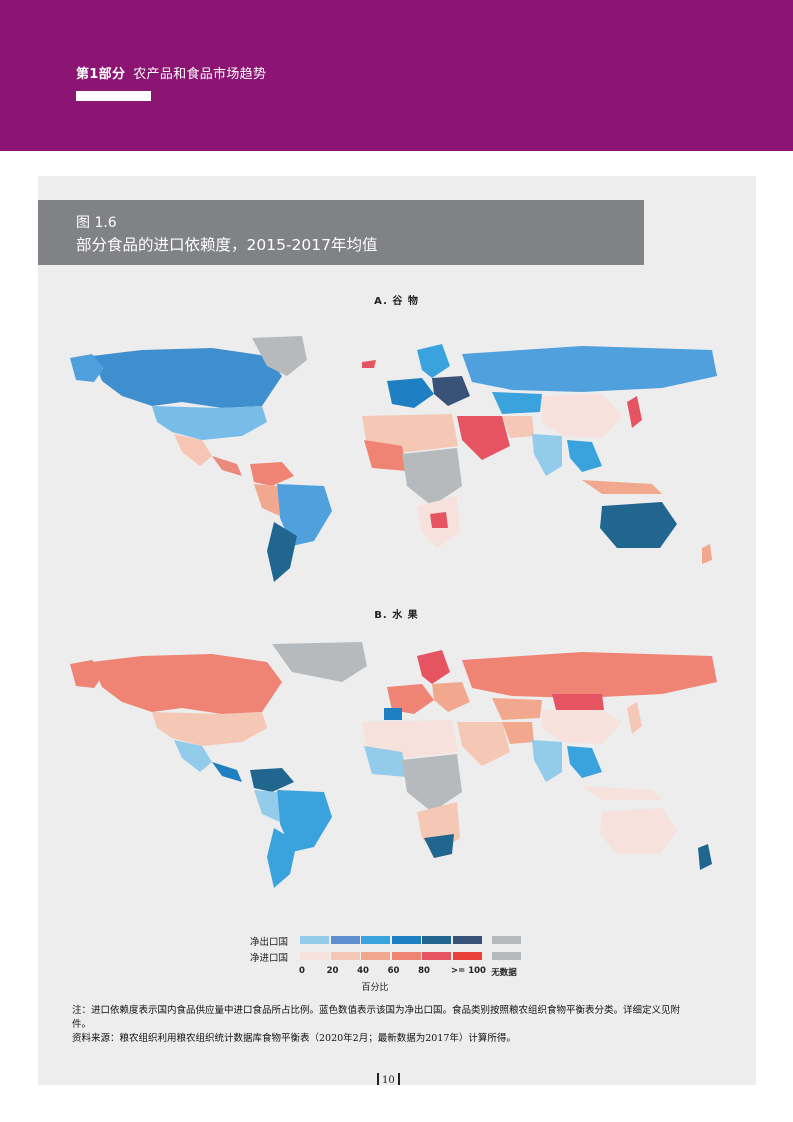 The width and height of the screenshot is (793, 1122). What do you see at coordinates (341, 232) in the screenshot?
I see `figure-header` at bounding box center [341, 232].